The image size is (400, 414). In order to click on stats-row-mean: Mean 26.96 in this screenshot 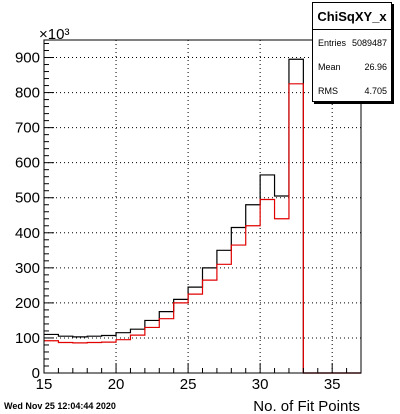, I will do `click(352, 66)`.